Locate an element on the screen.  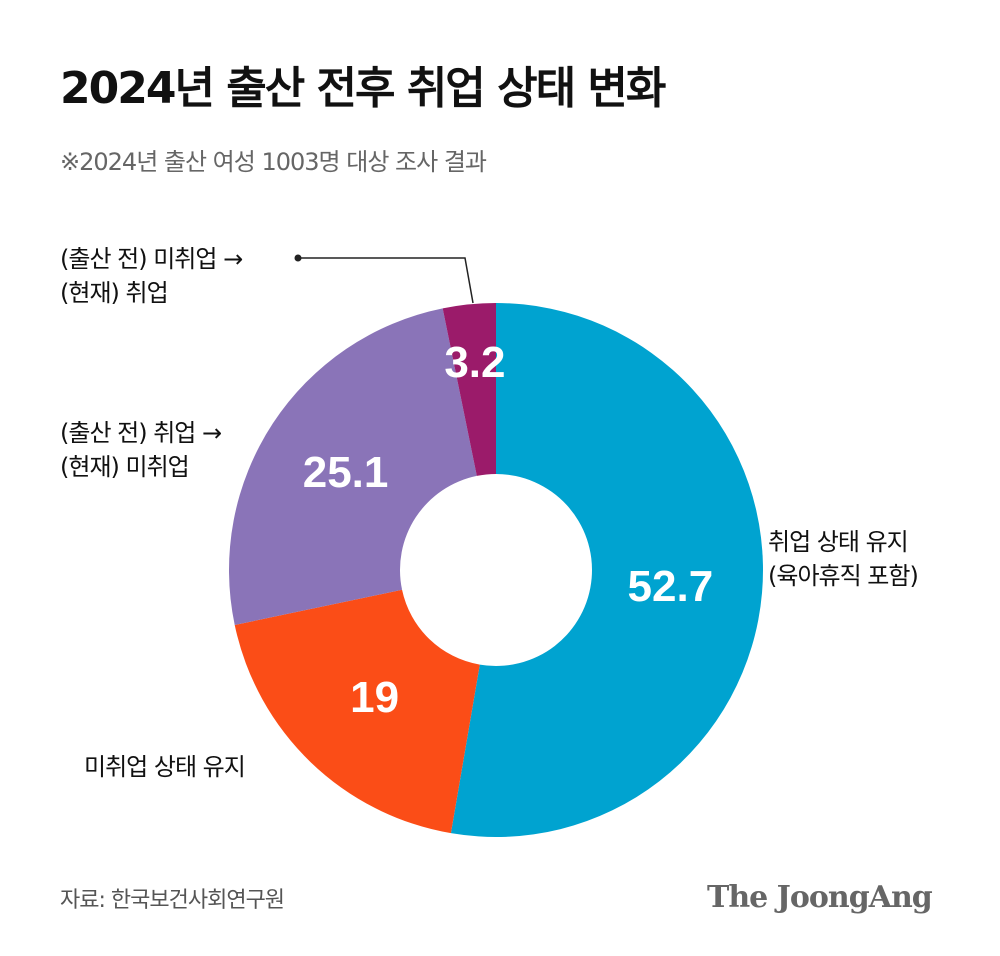
label-line: (육아휴직 포함) is located at coordinates (843, 576).